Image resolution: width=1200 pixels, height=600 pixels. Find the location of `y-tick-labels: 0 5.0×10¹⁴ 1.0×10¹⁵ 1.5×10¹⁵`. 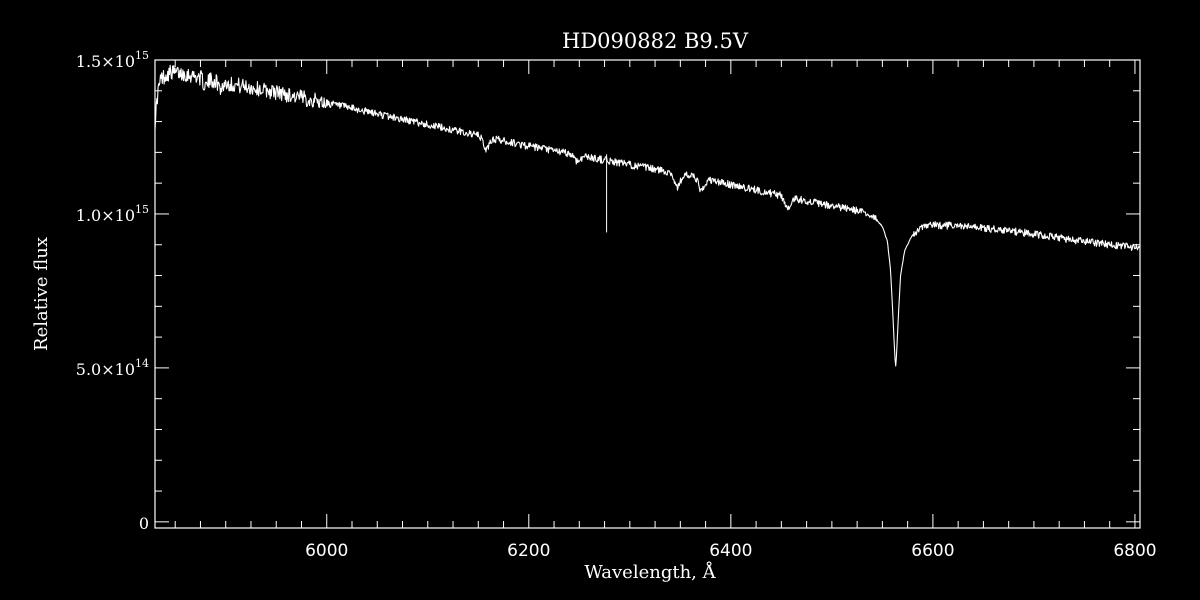

y-tick-labels: 0 5.0×10¹⁴ 1.0×10¹⁵ 1.5×10¹⁵ is located at coordinates (112, 291).